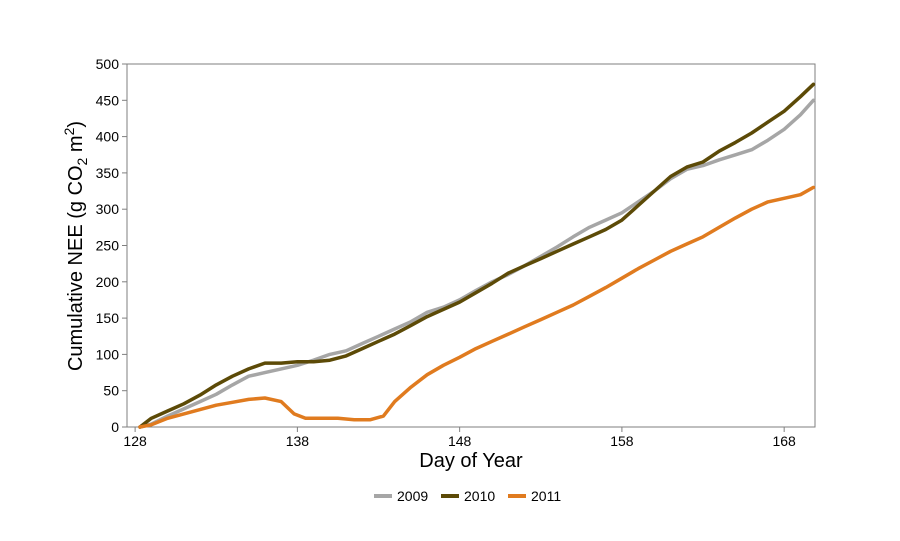  What do you see at coordinates (784, 441) in the screenshot?
I see `x-tick-label: 168` at bounding box center [784, 441].